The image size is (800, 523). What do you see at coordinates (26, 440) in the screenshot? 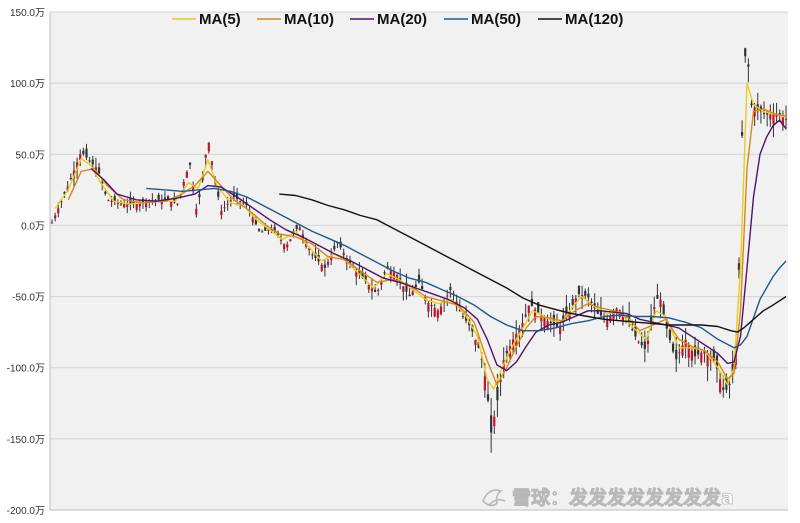
I see `y-tick-label: -150.0万` at bounding box center [26, 440].